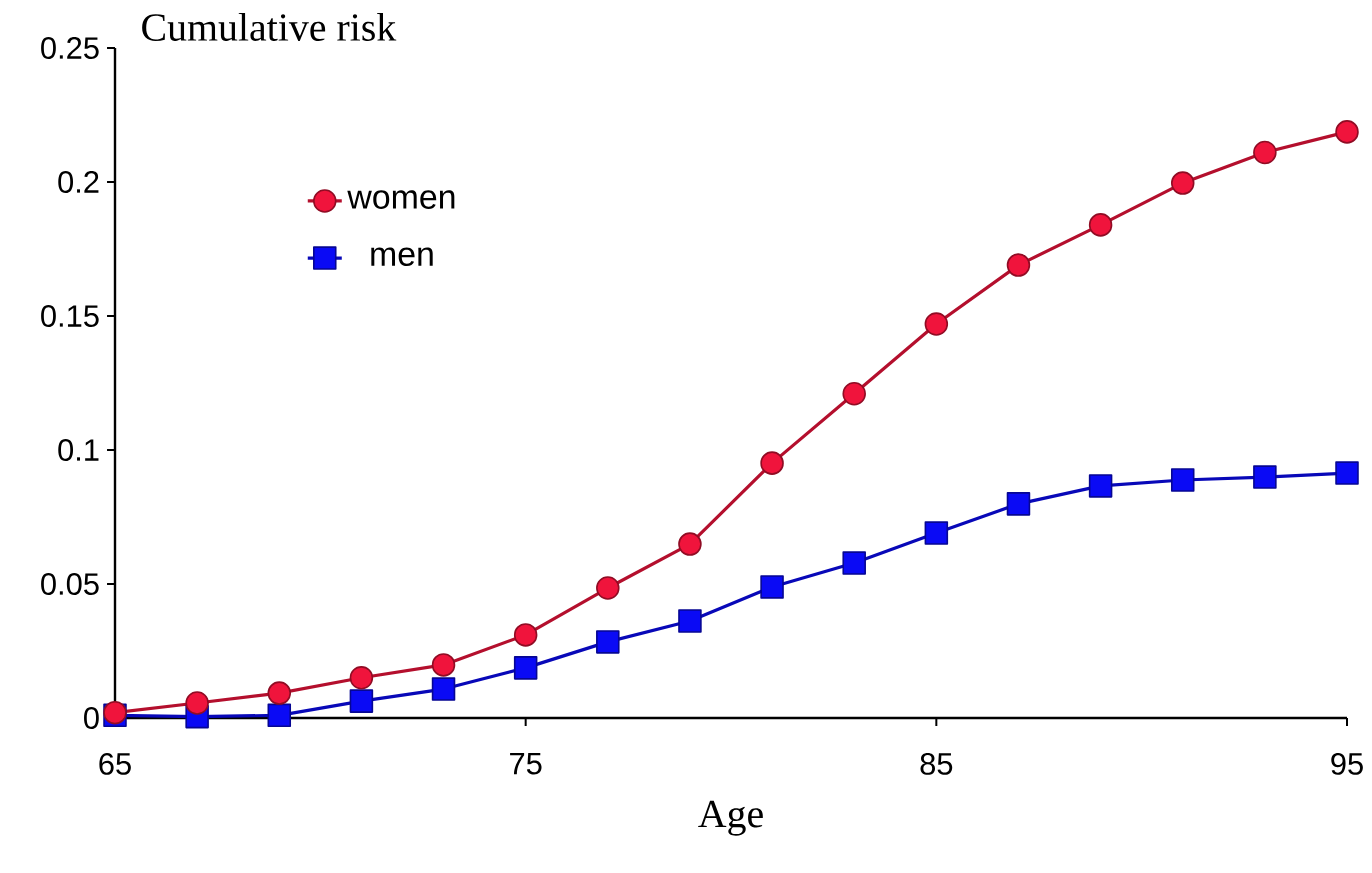 The width and height of the screenshot is (1372, 873). I want to click on x-axis-title: Age, so click(730, 818).